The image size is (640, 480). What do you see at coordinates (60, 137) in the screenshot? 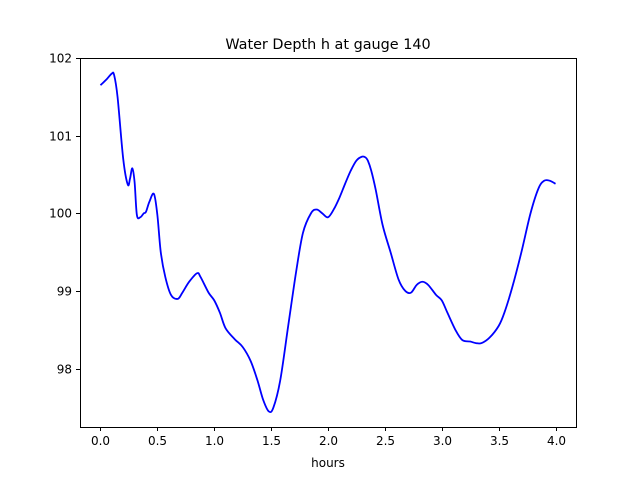
I see `y-tick-label: 101` at bounding box center [60, 137].